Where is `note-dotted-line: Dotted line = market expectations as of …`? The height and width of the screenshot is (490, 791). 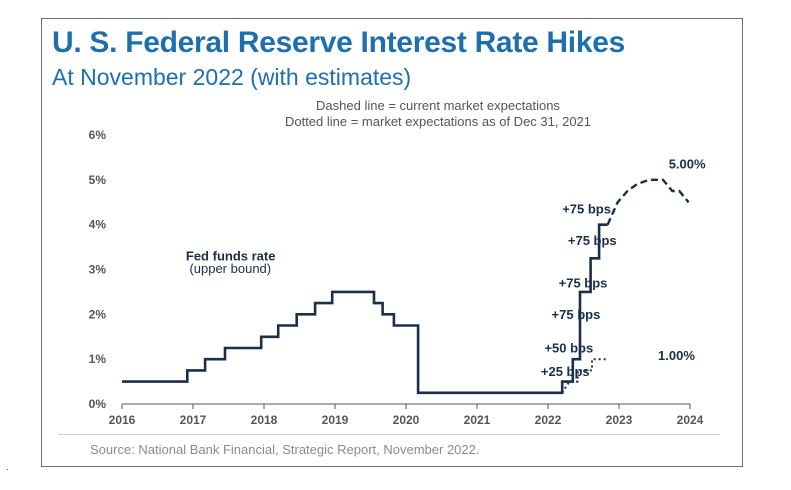
note-dotted-line: Dotted line = market expectations as of … is located at coordinates (438, 121).